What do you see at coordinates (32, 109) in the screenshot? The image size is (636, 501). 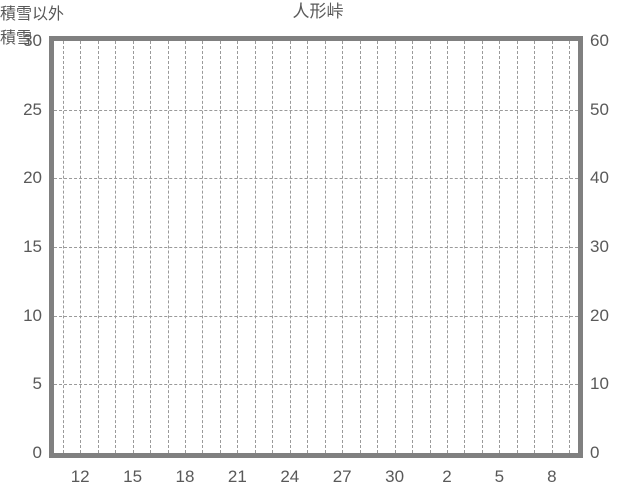 I see `left-axis-tick-label: 25` at bounding box center [32, 109].